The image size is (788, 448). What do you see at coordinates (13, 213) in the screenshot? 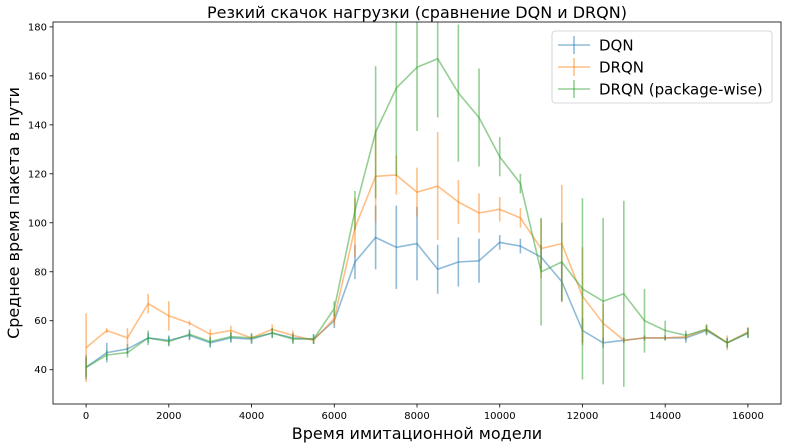
I see `y-axis-label: Среднее время пакета в пути` at bounding box center [13, 213].